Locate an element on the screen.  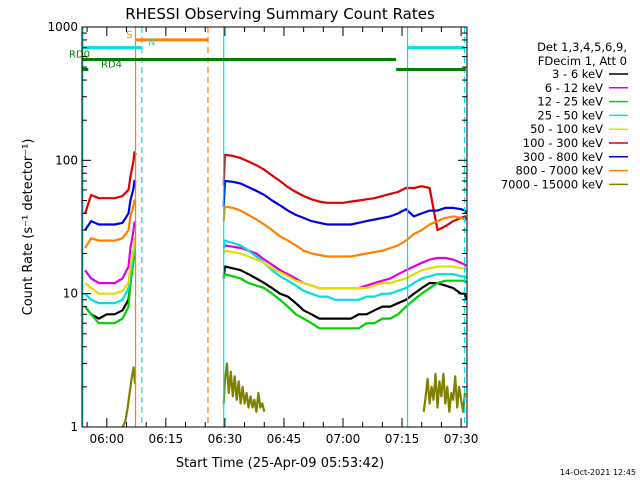
legend-label: 3 - 6 keV is located at coordinates (577, 74).